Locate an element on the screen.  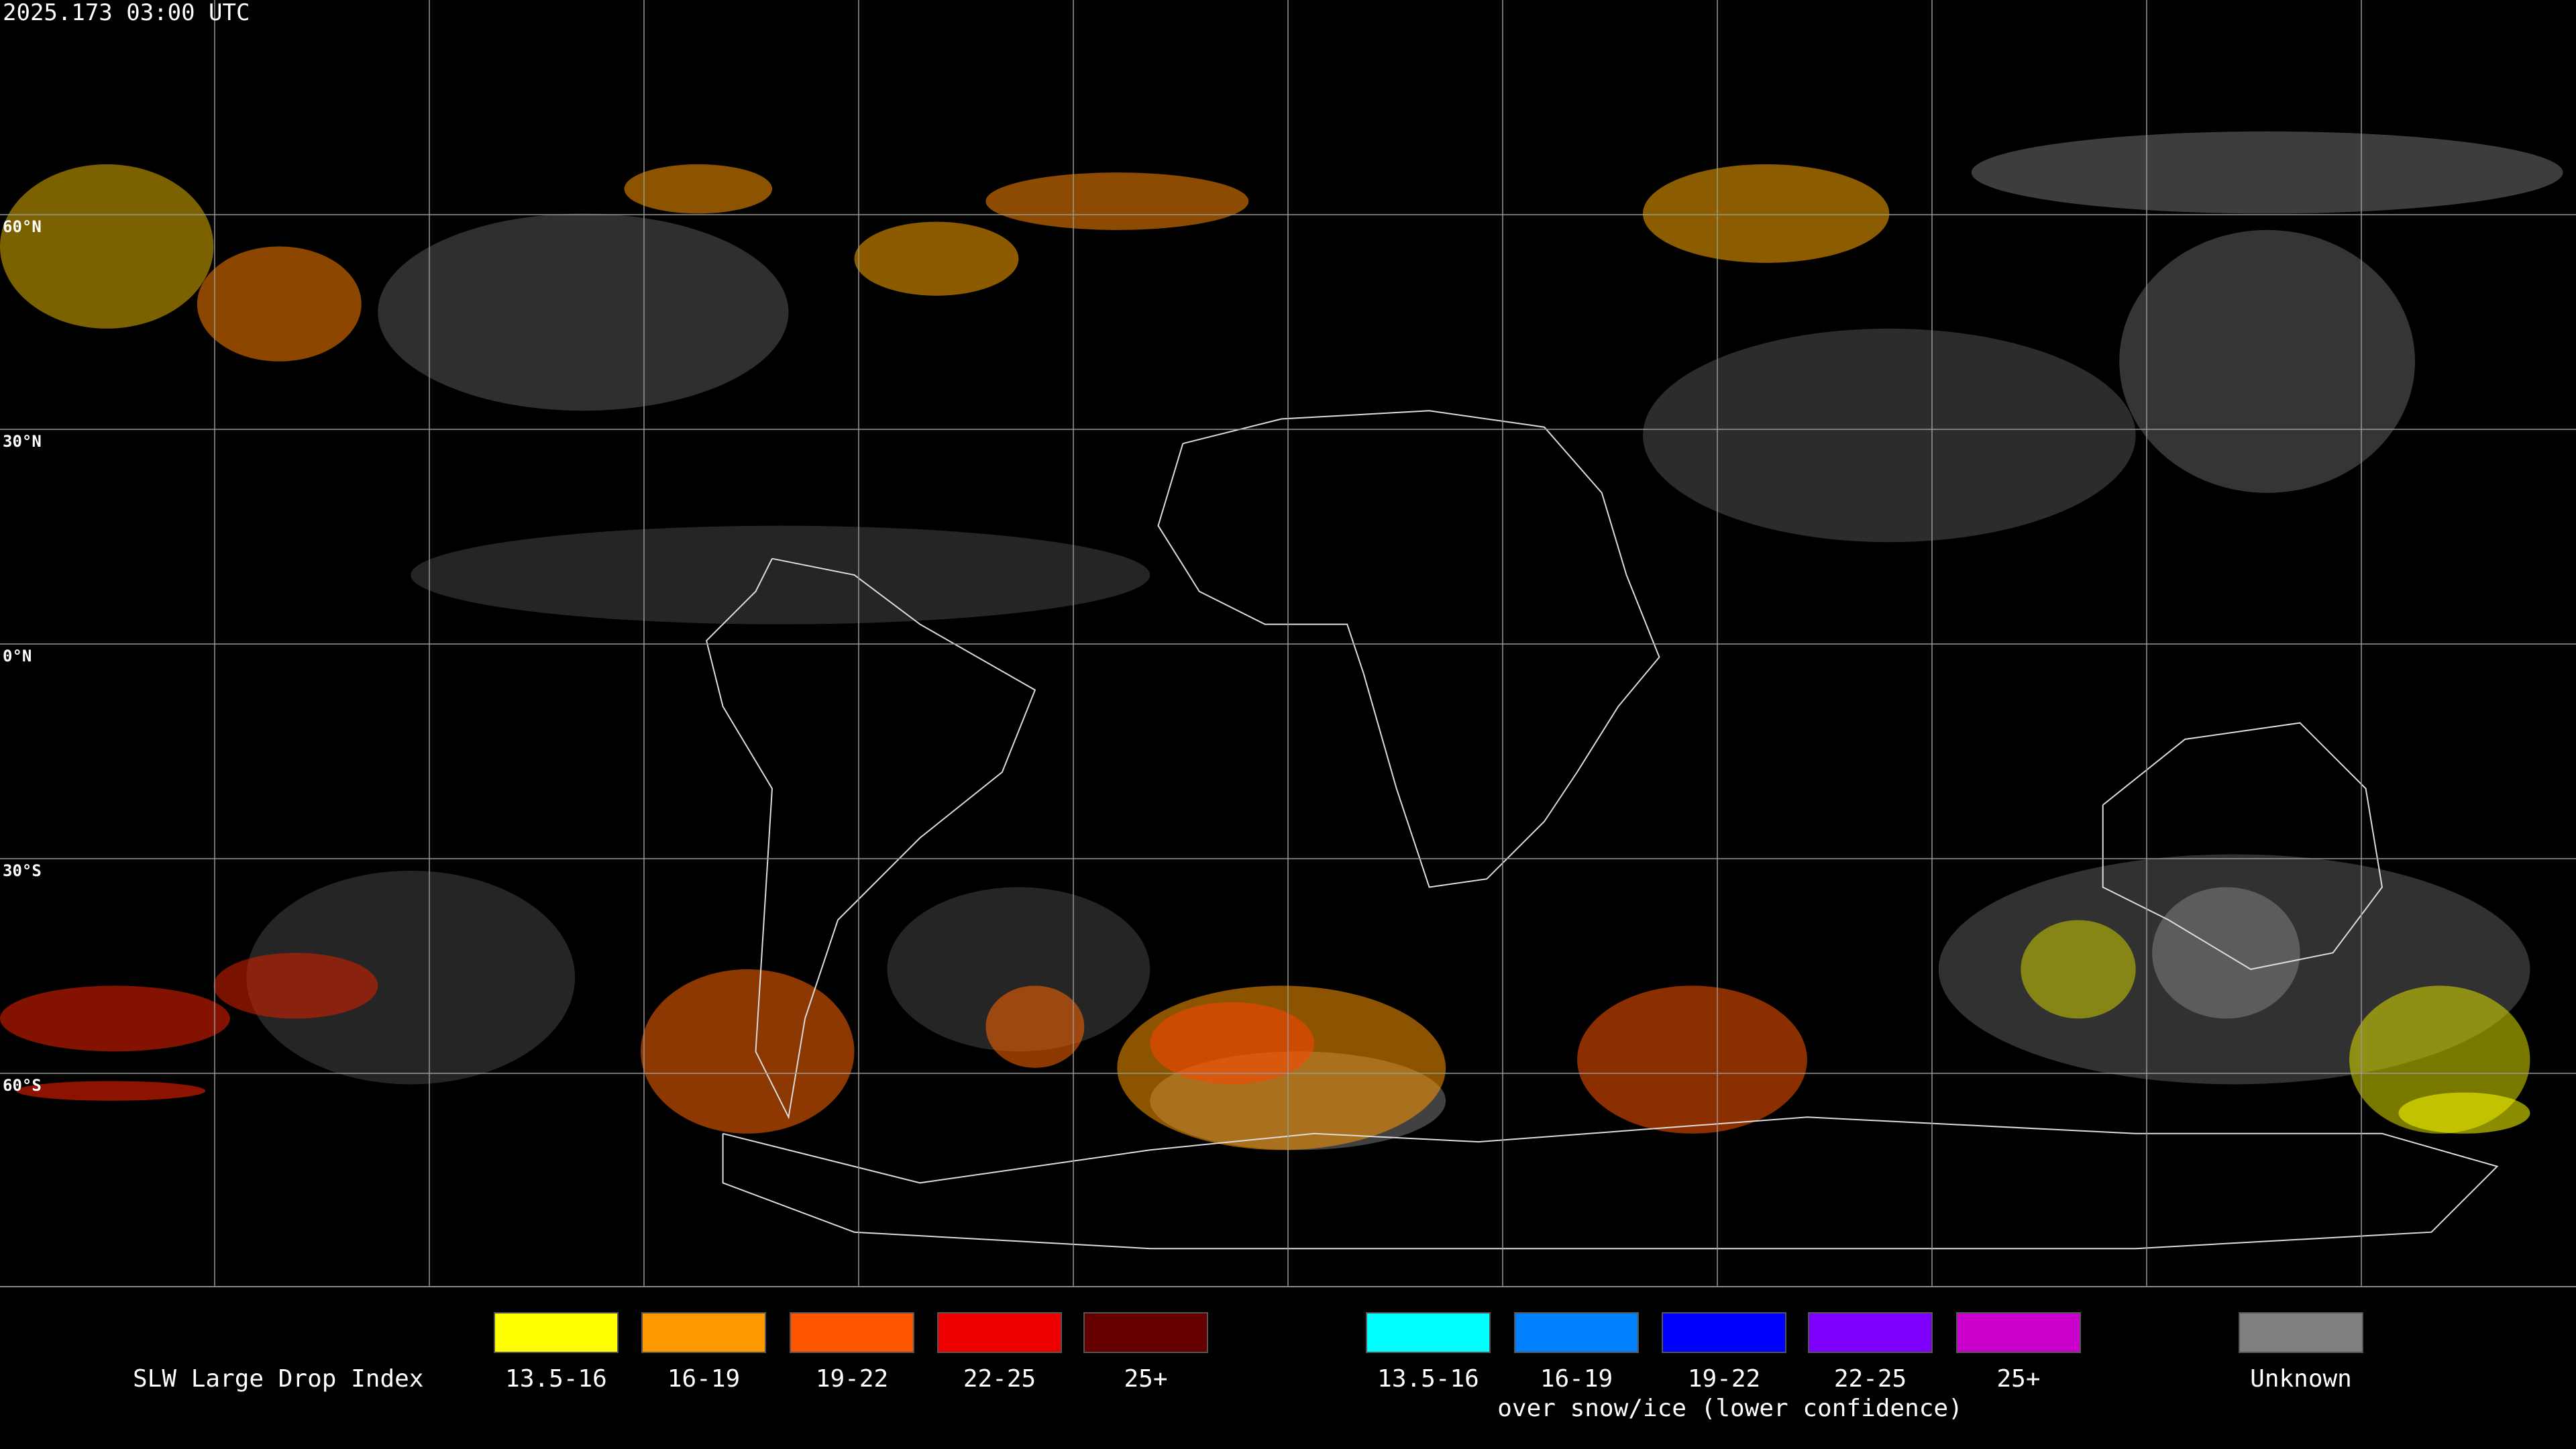
latitude-label: 30°N is located at coordinates (22, 441).